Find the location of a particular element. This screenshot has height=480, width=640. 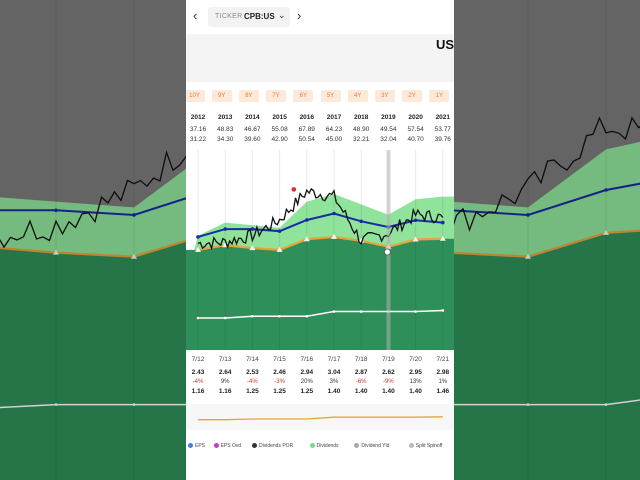

dividend-value: 1.16 is located at coordinates (225, 391).